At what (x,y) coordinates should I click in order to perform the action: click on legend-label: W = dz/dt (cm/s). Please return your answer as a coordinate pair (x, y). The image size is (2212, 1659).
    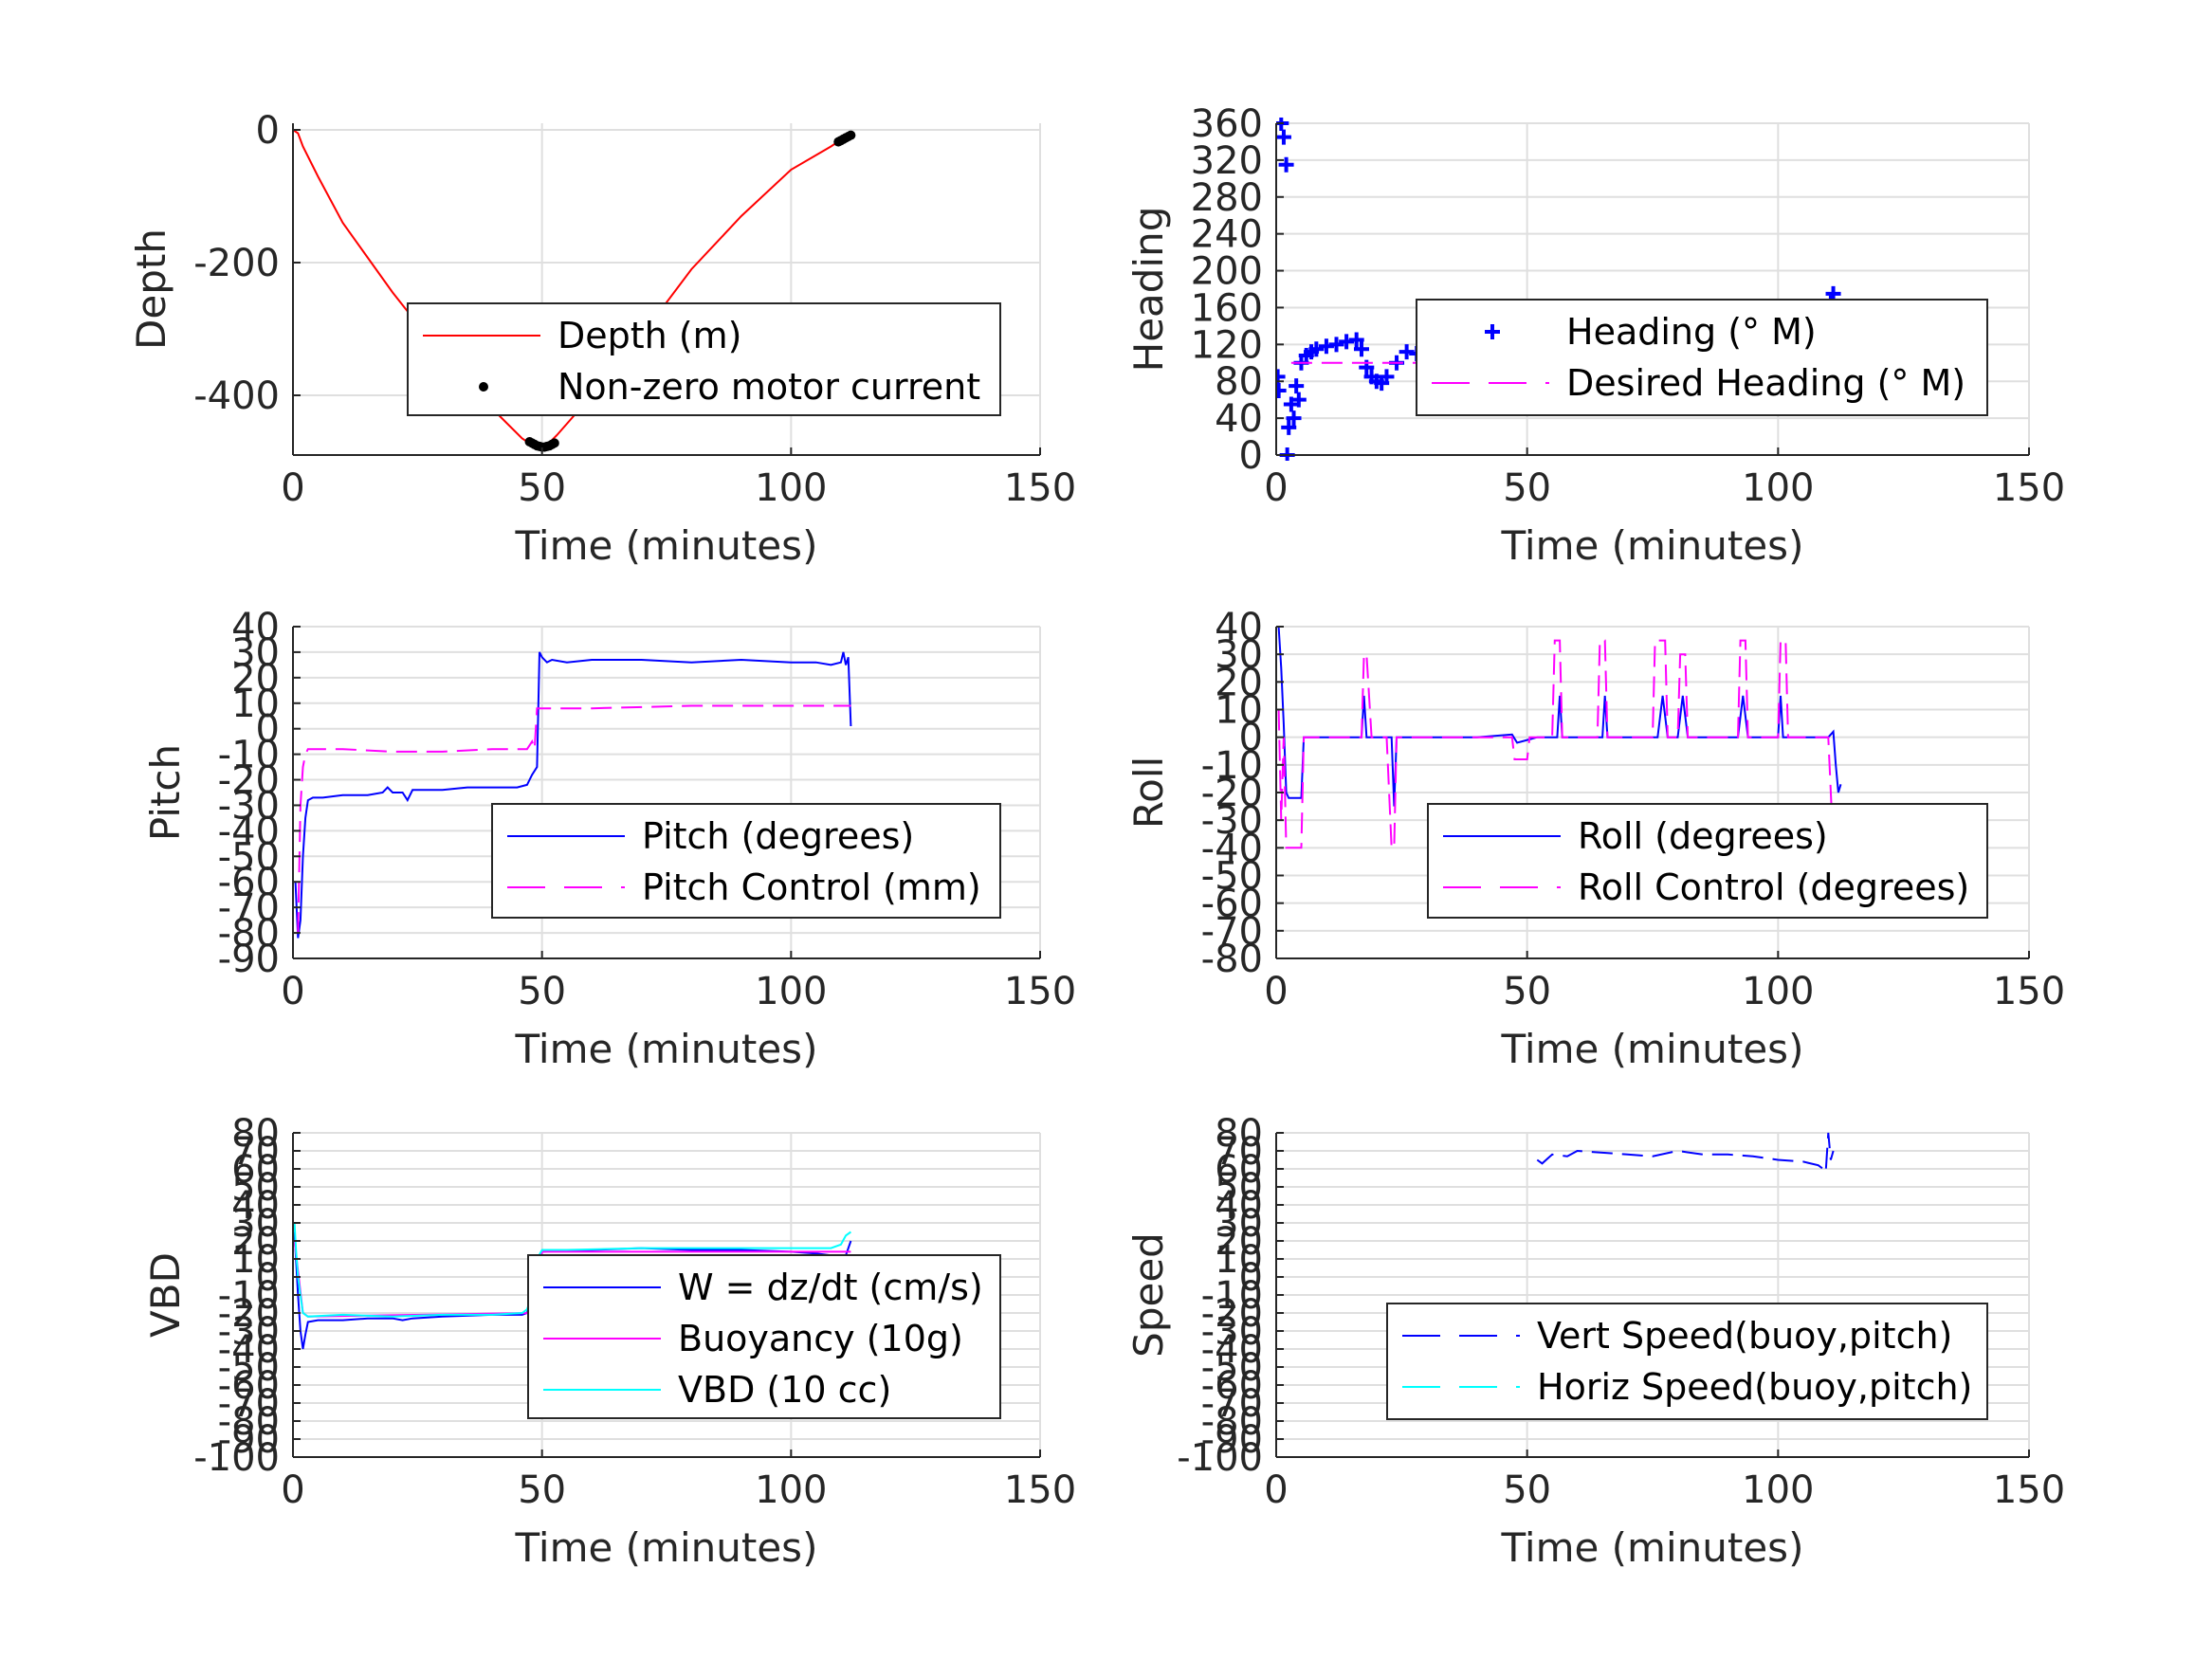
    Looking at the image, I should click on (830, 1287).